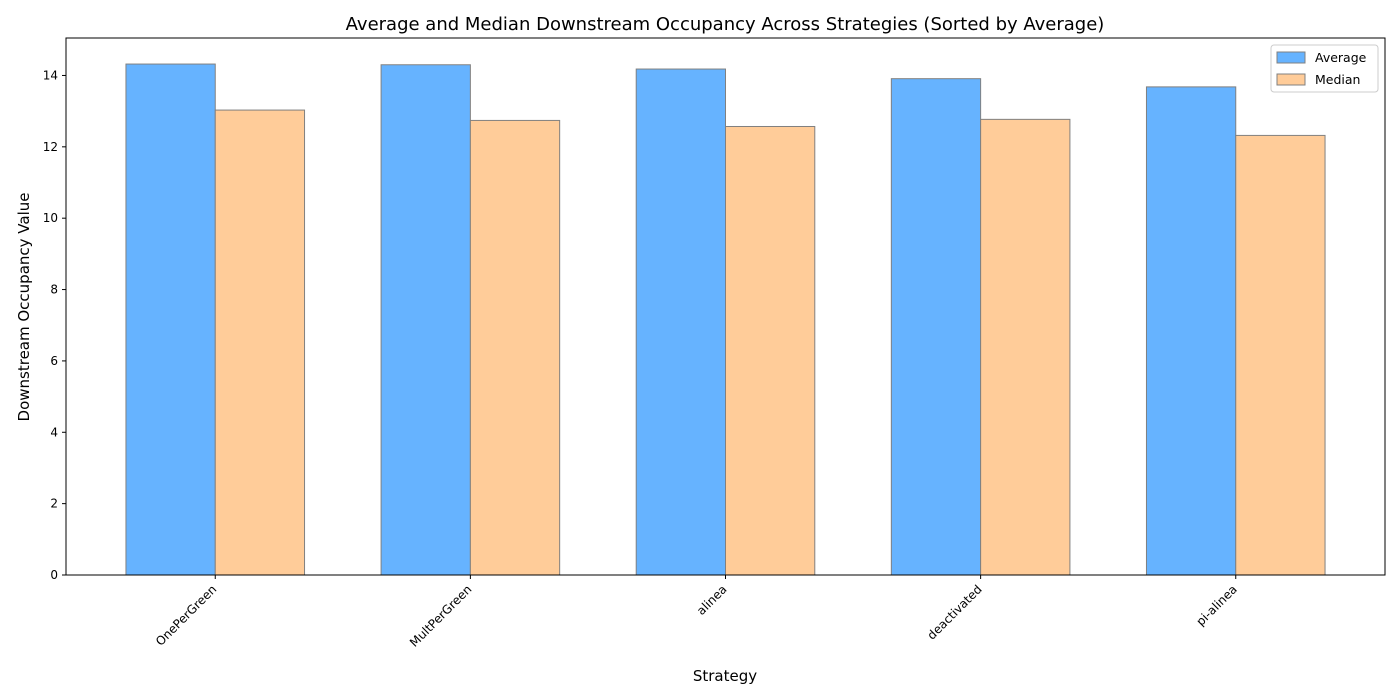 The image size is (1400, 700). I want to click on y-tick-label: 10, so click(50, 218).